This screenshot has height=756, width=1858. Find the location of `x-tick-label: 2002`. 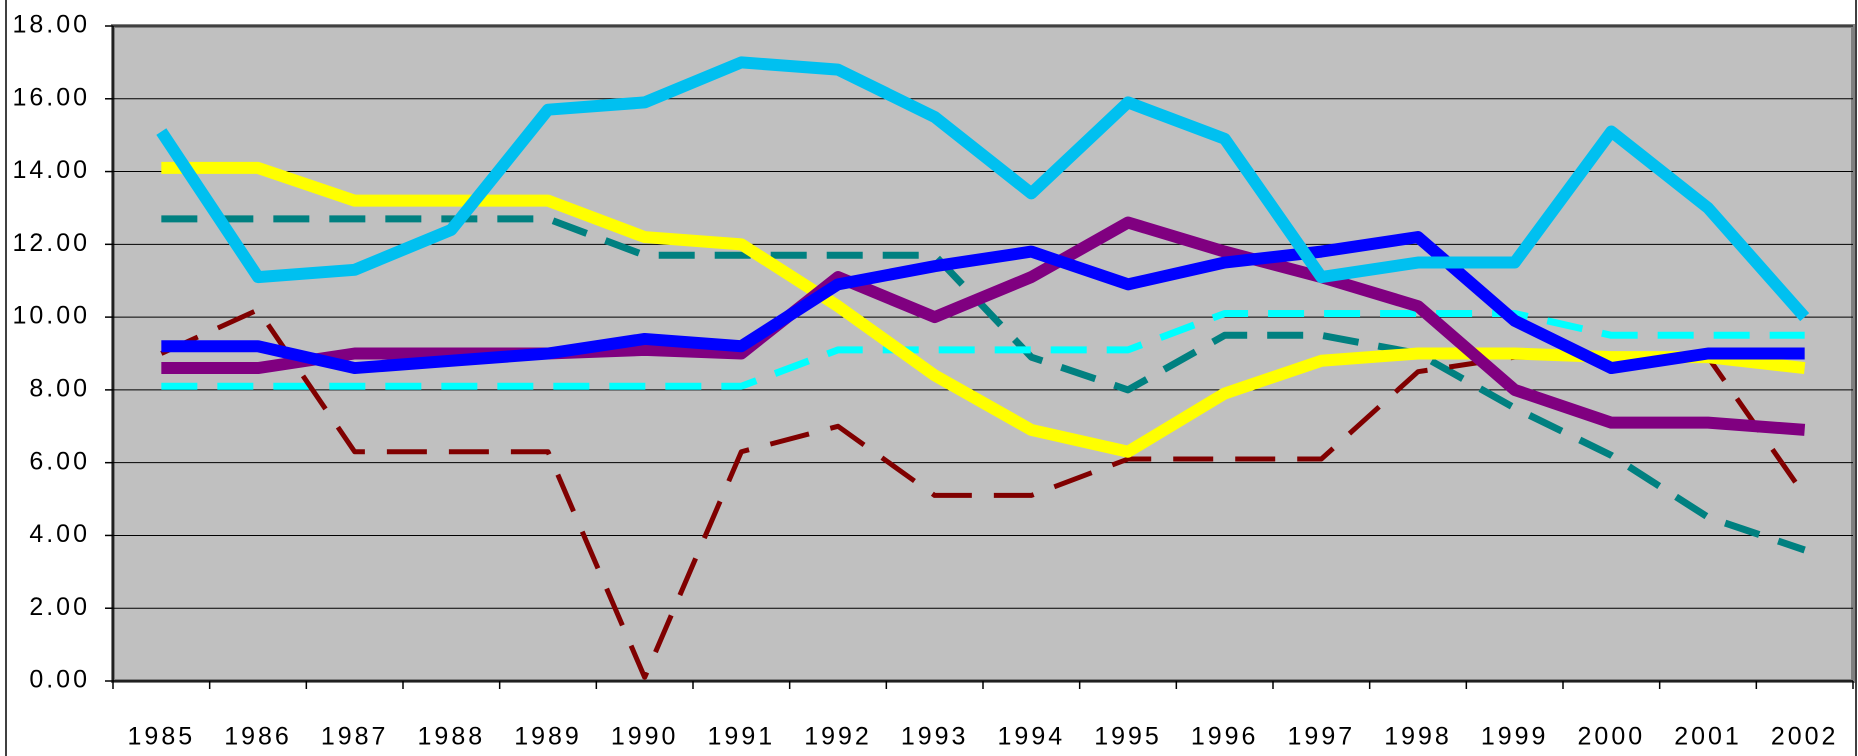

x-tick-label: 2002 is located at coordinates (1805, 737).